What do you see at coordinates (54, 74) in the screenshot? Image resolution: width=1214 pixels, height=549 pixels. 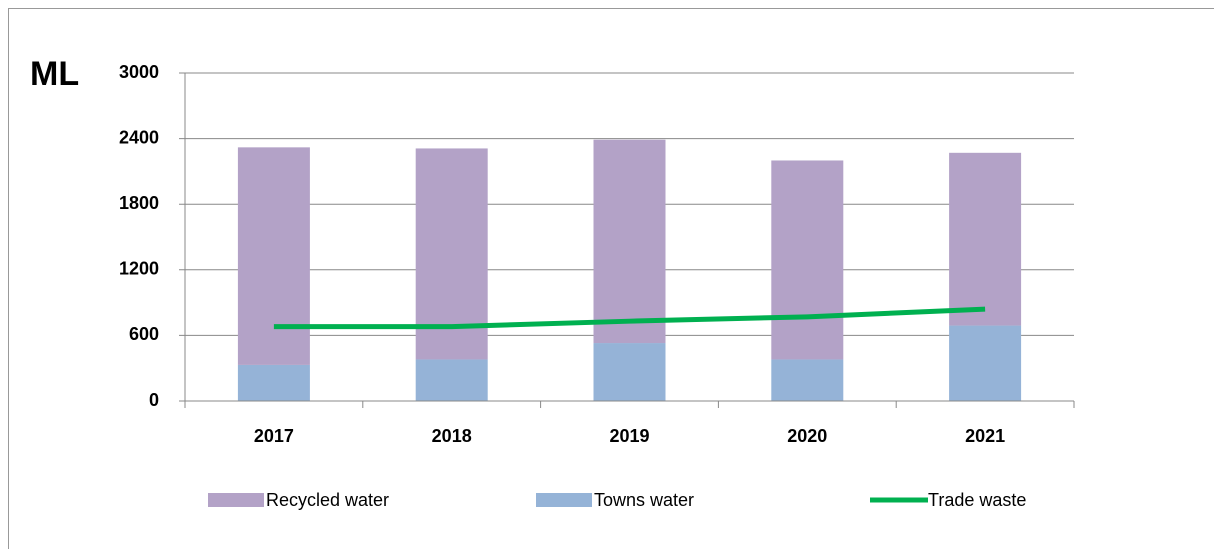 I see `y-axis-label: ML` at bounding box center [54, 74].